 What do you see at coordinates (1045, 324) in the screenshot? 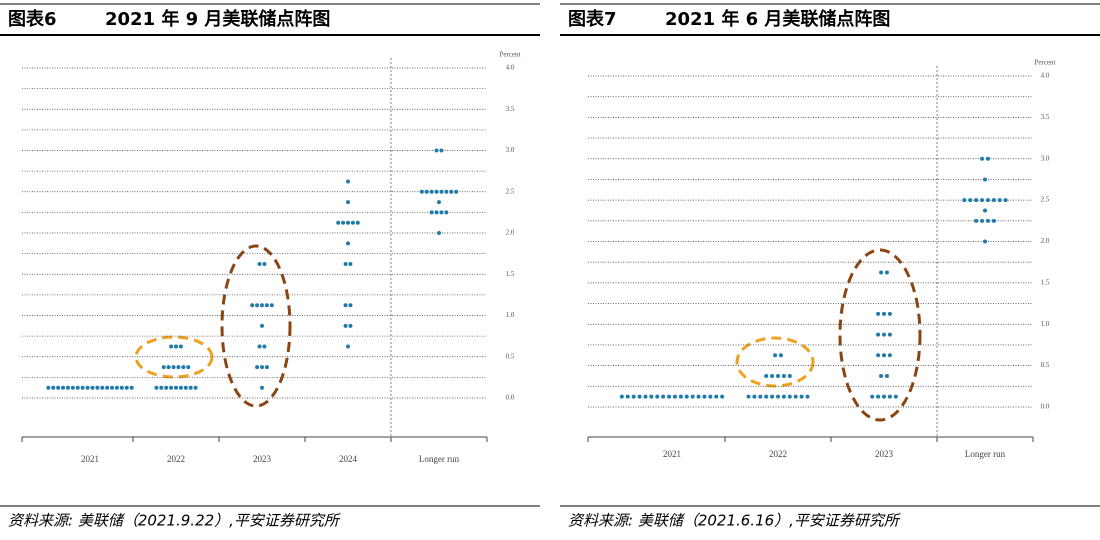
I see `y-tick-label: 1.0` at bounding box center [1045, 324].